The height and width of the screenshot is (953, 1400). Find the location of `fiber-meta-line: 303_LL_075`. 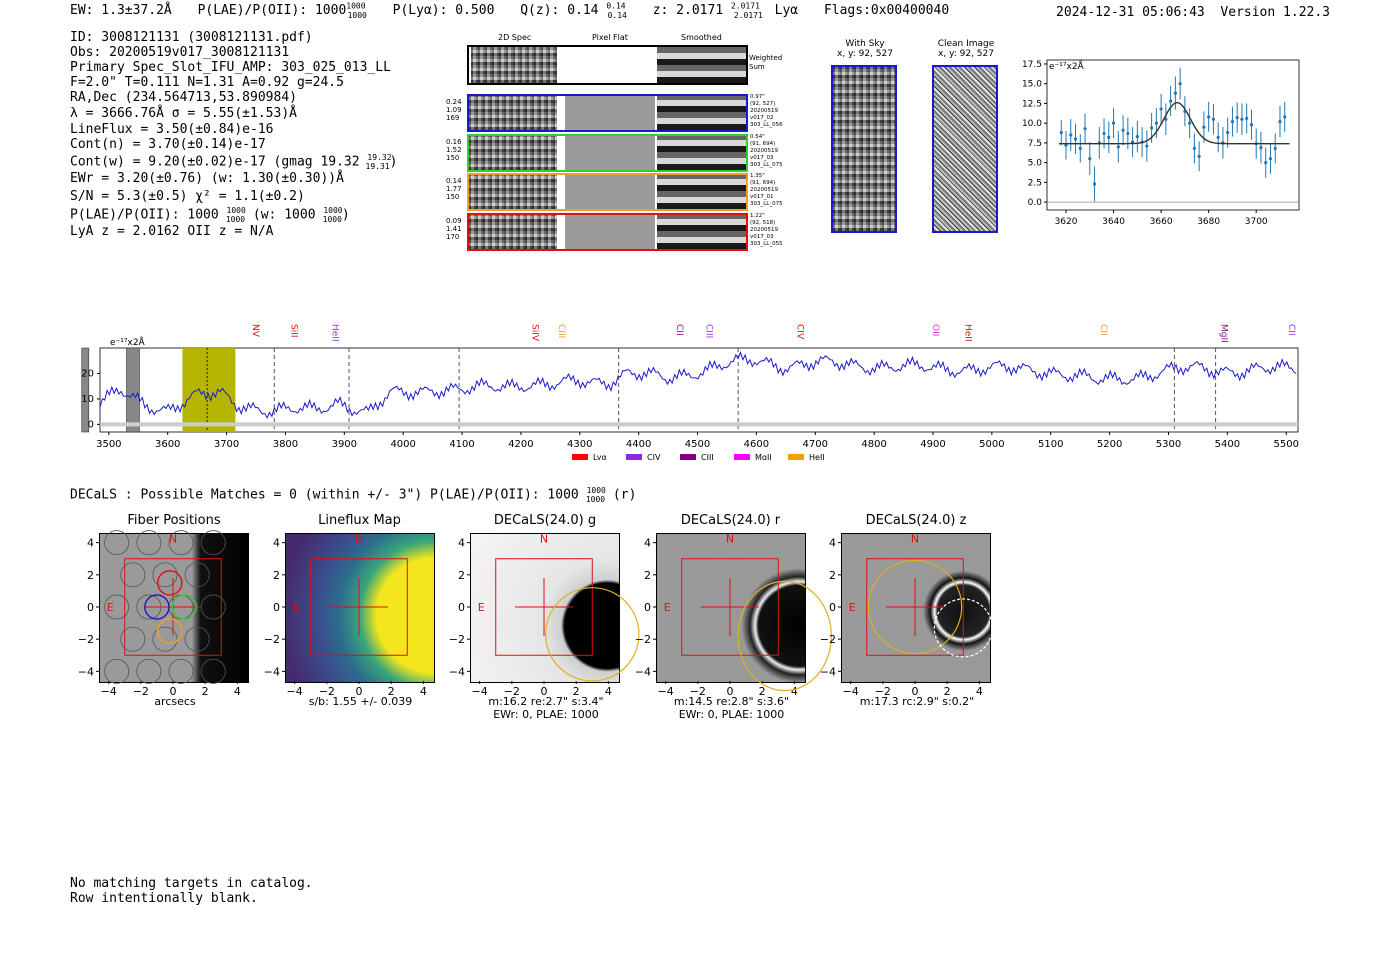

fiber-meta-line: 303_LL_075 is located at coordinates (766, 204).